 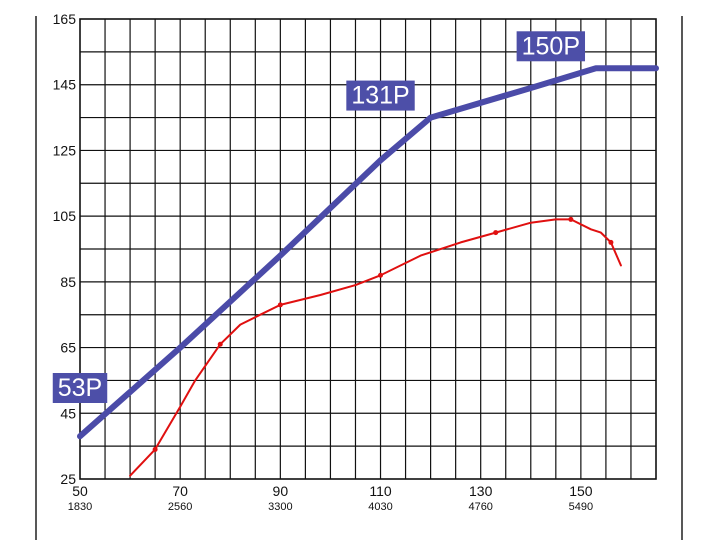 I want to click on y-tick-label: 105, so click(x=65, y=216).